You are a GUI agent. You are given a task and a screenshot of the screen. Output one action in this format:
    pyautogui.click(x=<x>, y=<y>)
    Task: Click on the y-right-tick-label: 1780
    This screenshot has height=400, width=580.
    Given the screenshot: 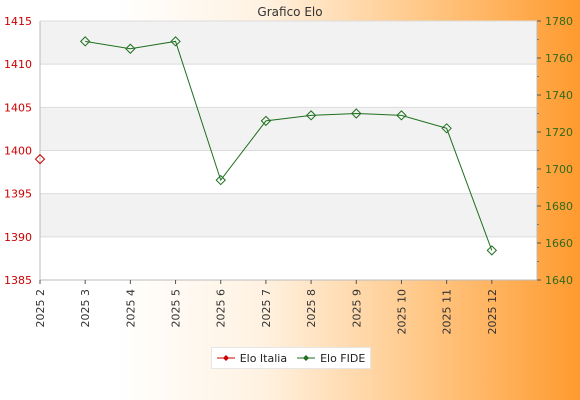 What is the action you would take?
    pyautogui.click(x=559, y=21)
    